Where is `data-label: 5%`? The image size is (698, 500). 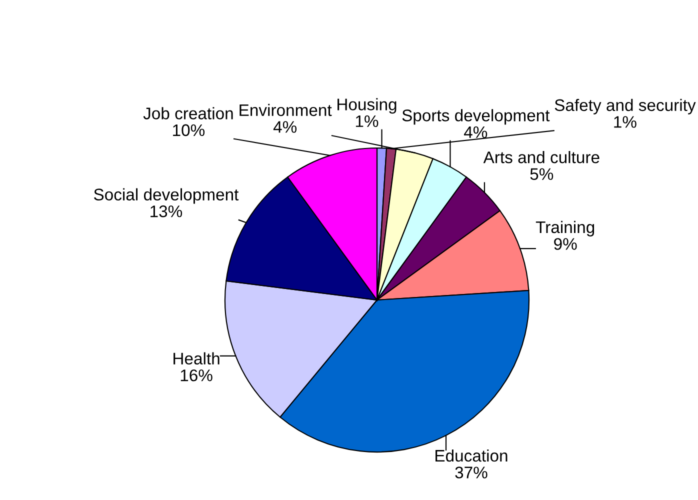 data-label: 5% is located at coordinates (542, 174).